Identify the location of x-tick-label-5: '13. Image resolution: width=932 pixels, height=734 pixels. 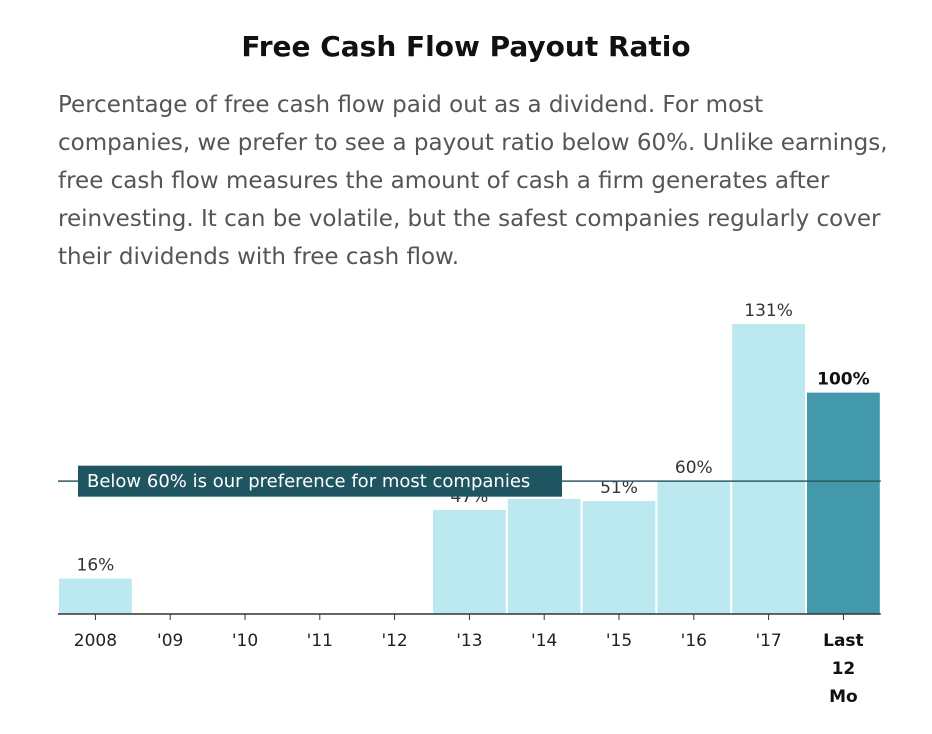
(469, 641).